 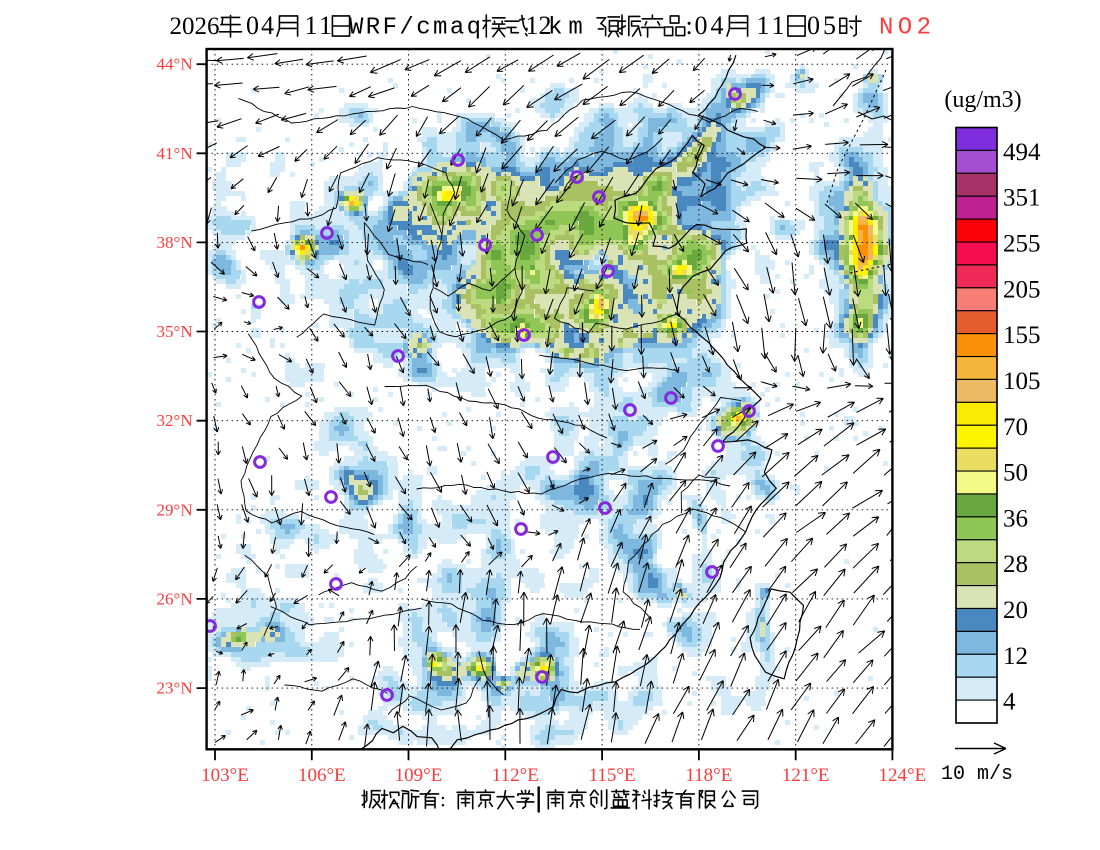 I want to click on svg-text: 115°E, so click(x=612, y=775).